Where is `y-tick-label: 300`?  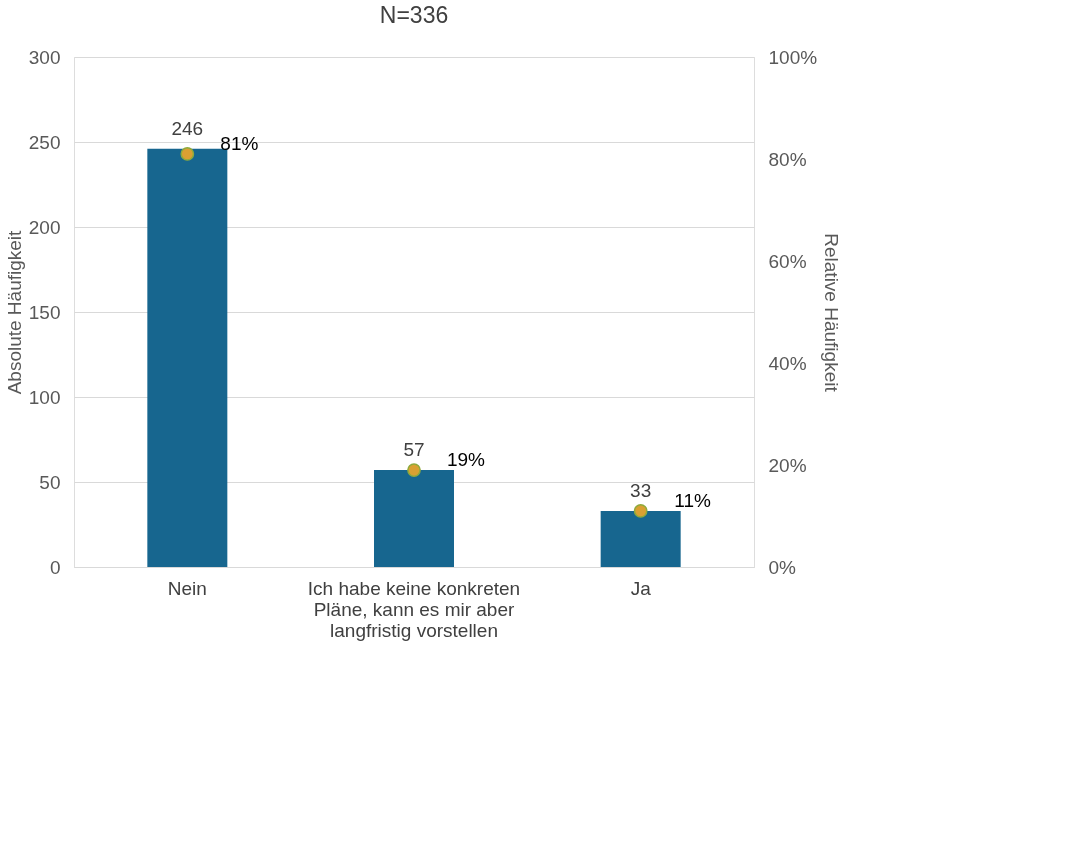
y-tick-label: 300 is located at coordinates (44, 57).